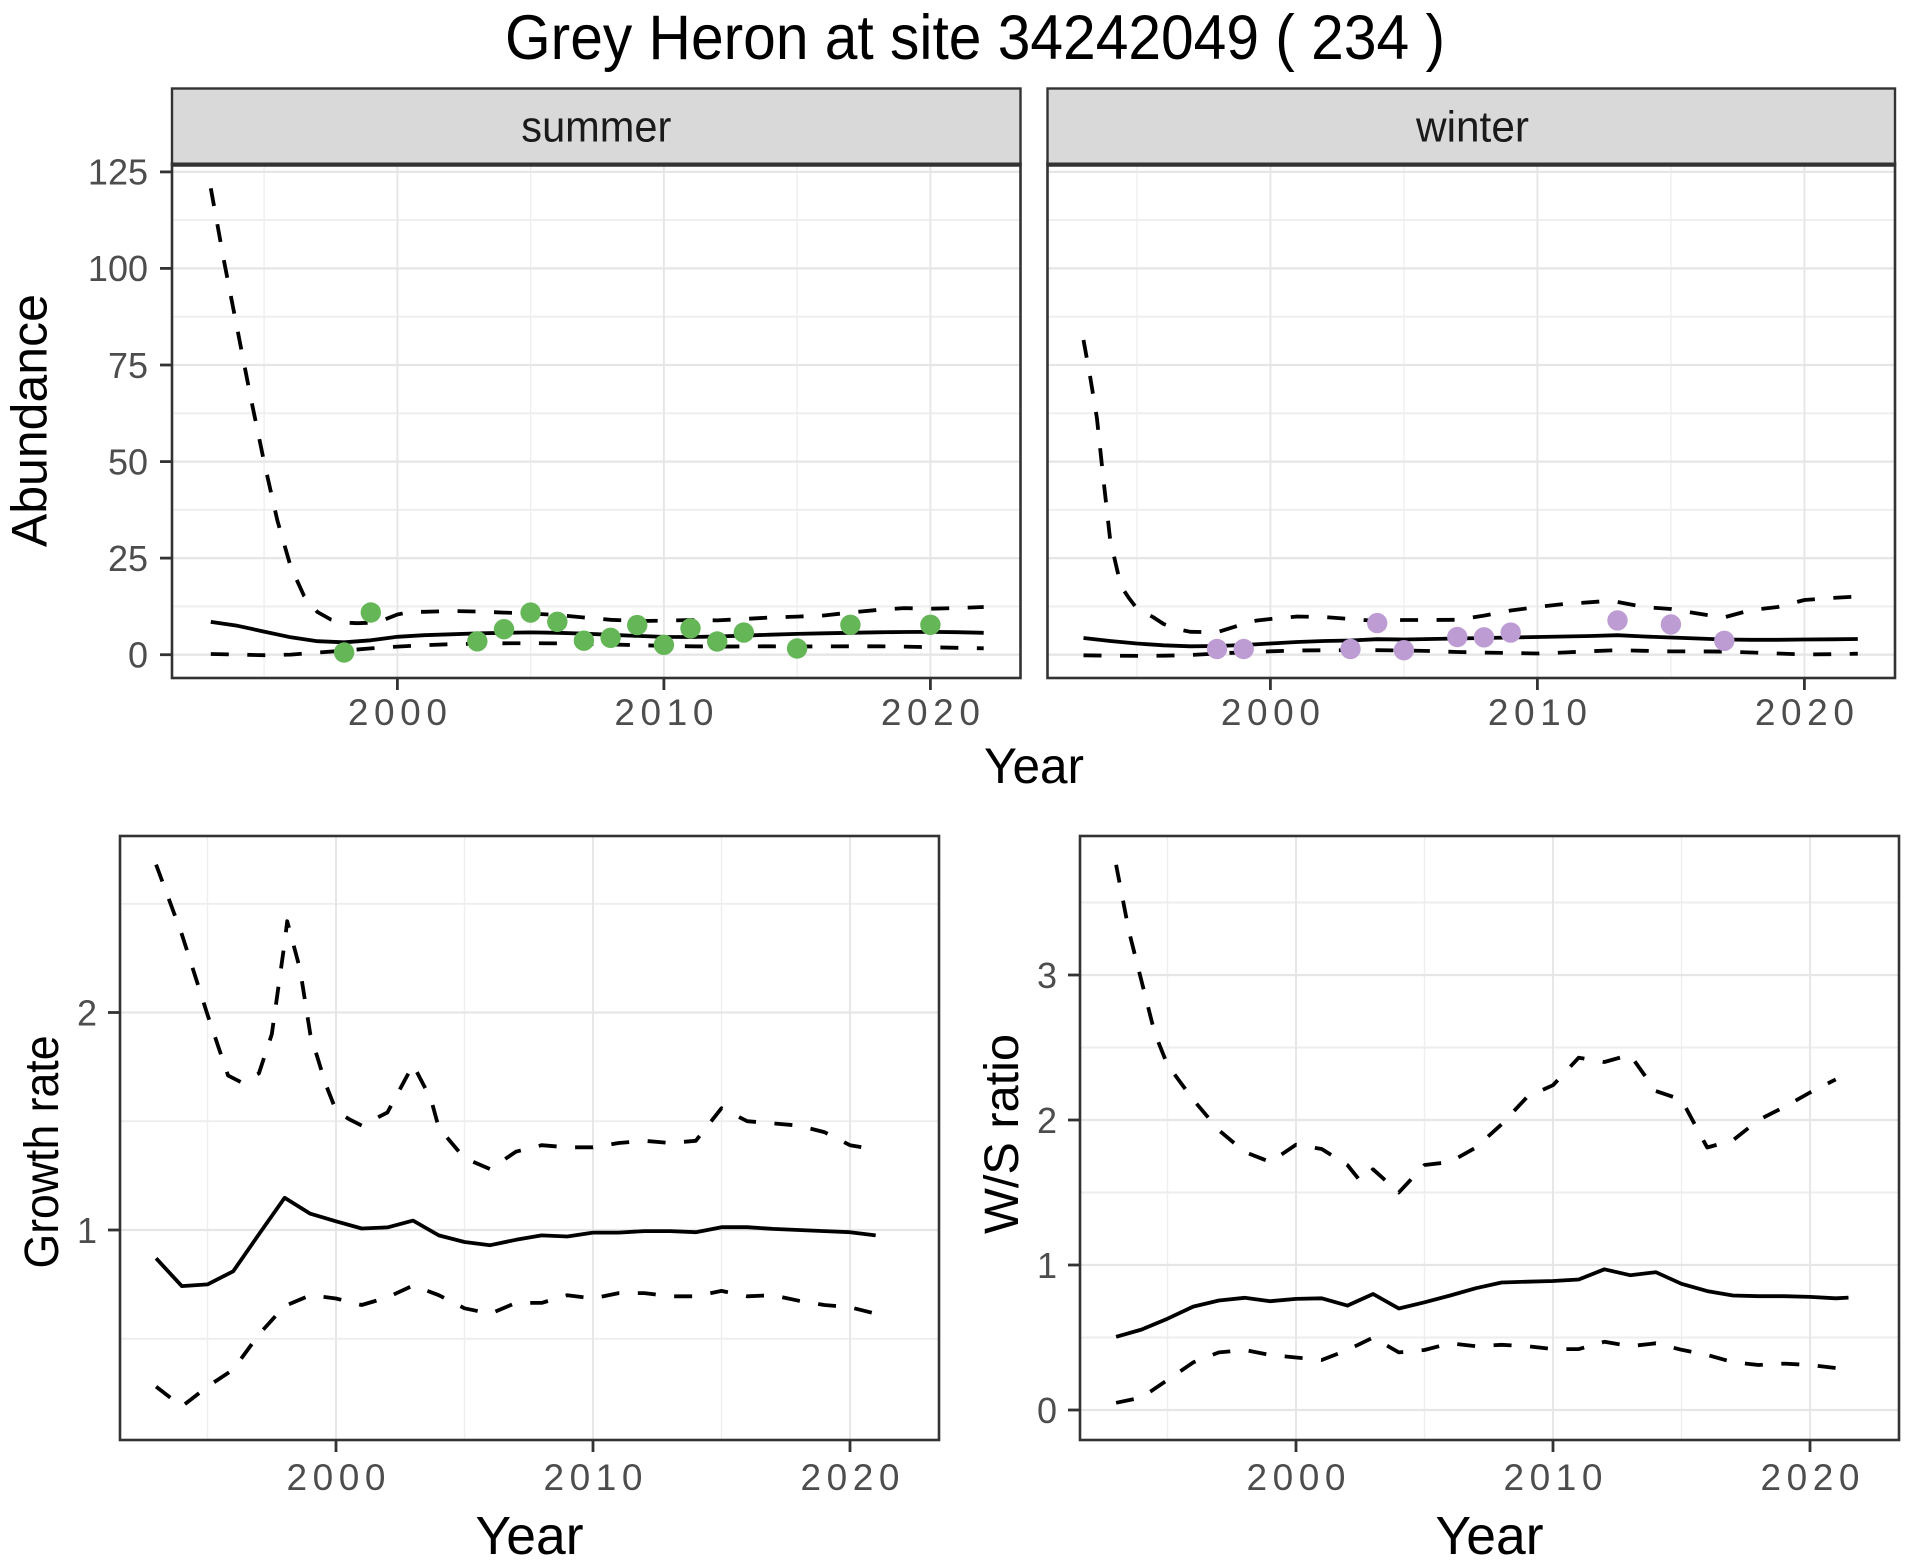 Image resolution: width=1920 pixels, height=1565 pixels. I want to click on svg-text: 25, so click(128, 558).